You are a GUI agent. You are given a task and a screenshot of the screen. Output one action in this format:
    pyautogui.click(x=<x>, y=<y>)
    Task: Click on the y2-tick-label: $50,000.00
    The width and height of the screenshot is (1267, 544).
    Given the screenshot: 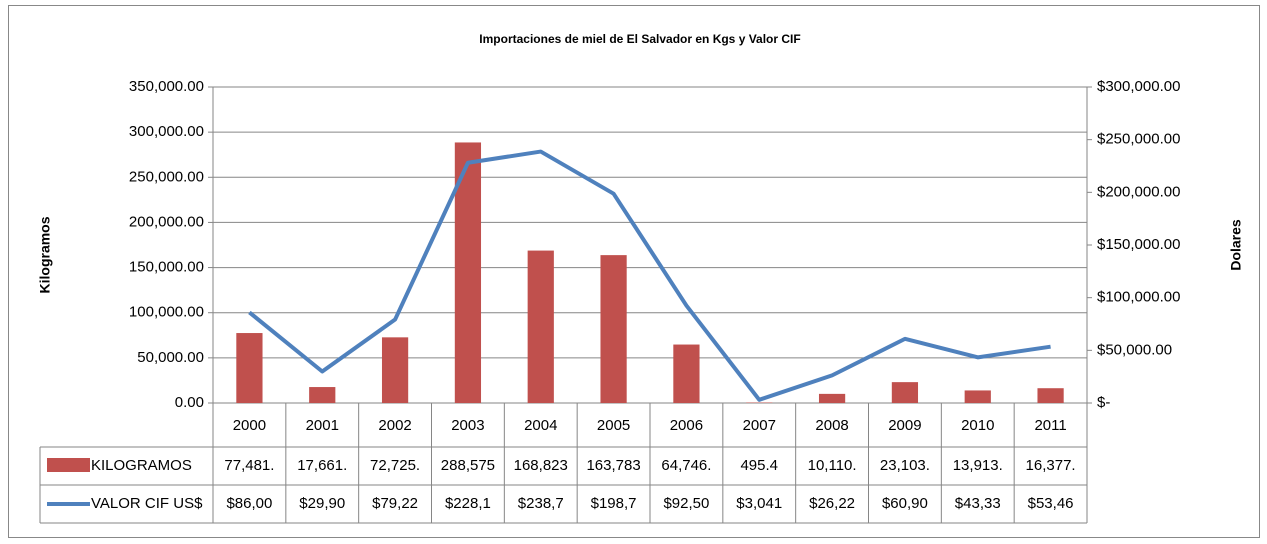 What is the action you would take?
    pyautogui.click(x=1134, y=349)
    